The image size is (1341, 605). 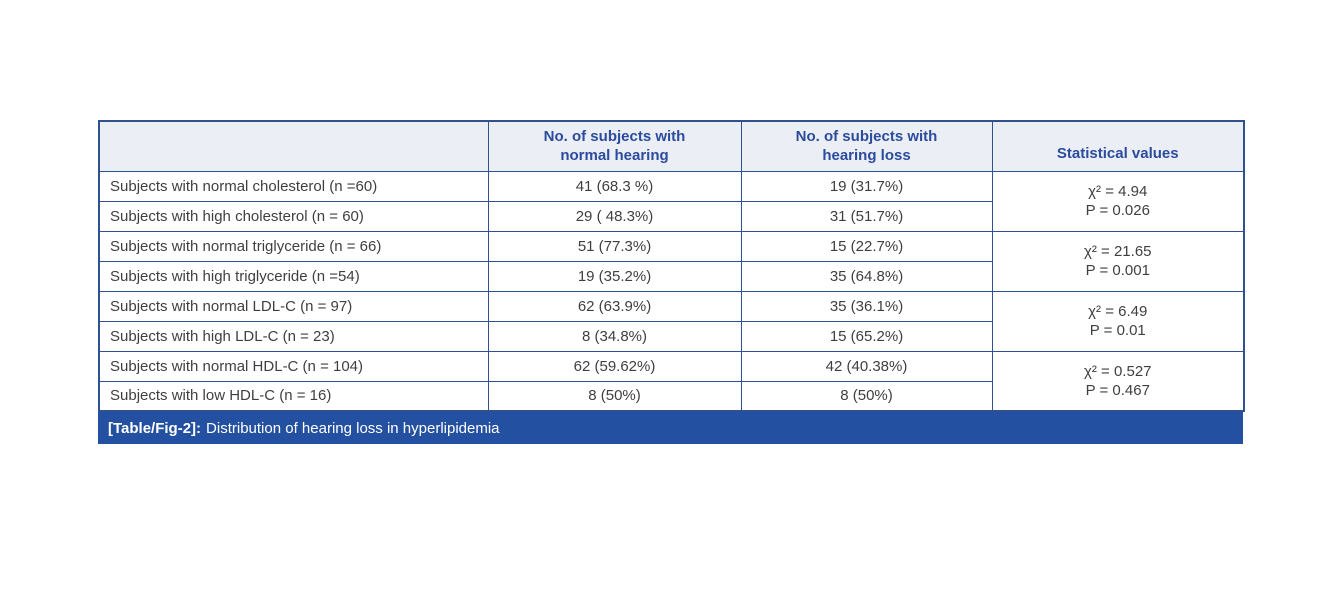 I want to click on row-label-cell: Subjects with high triglyceride (n =54), so click(x=293, y=276).